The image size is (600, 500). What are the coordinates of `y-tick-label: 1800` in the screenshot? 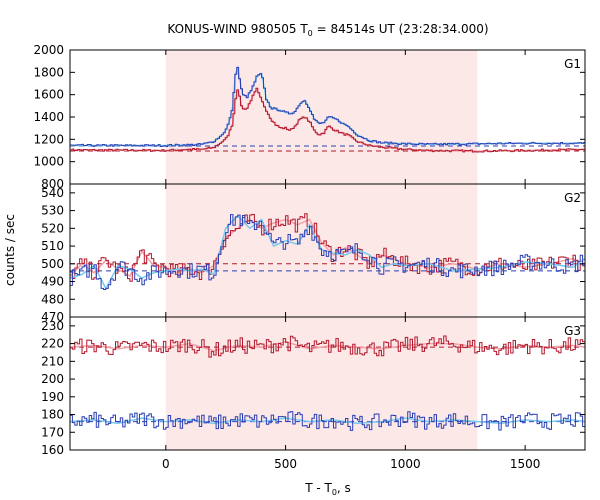 It's located at (48, 72).